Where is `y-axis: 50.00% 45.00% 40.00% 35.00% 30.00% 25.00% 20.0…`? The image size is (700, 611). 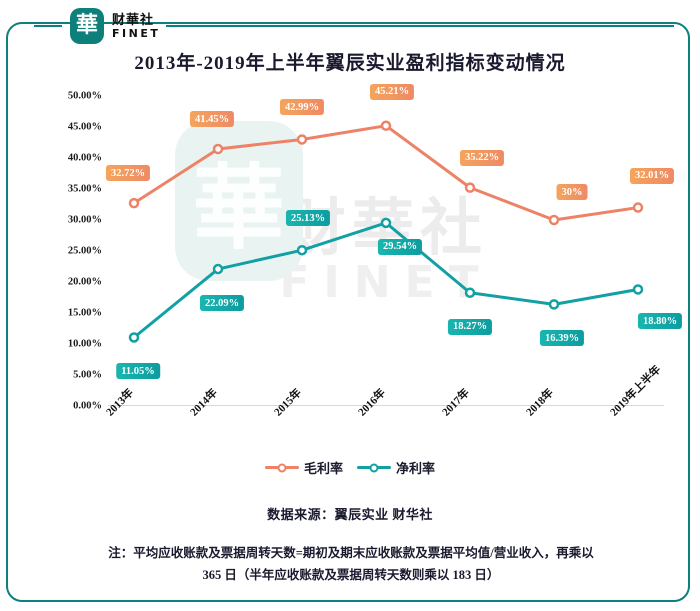 y-axis: 50.00% 45.00% 40.00% 35.00% 30.00% 25.00% 20.0… is located at coordinates (69, 251).